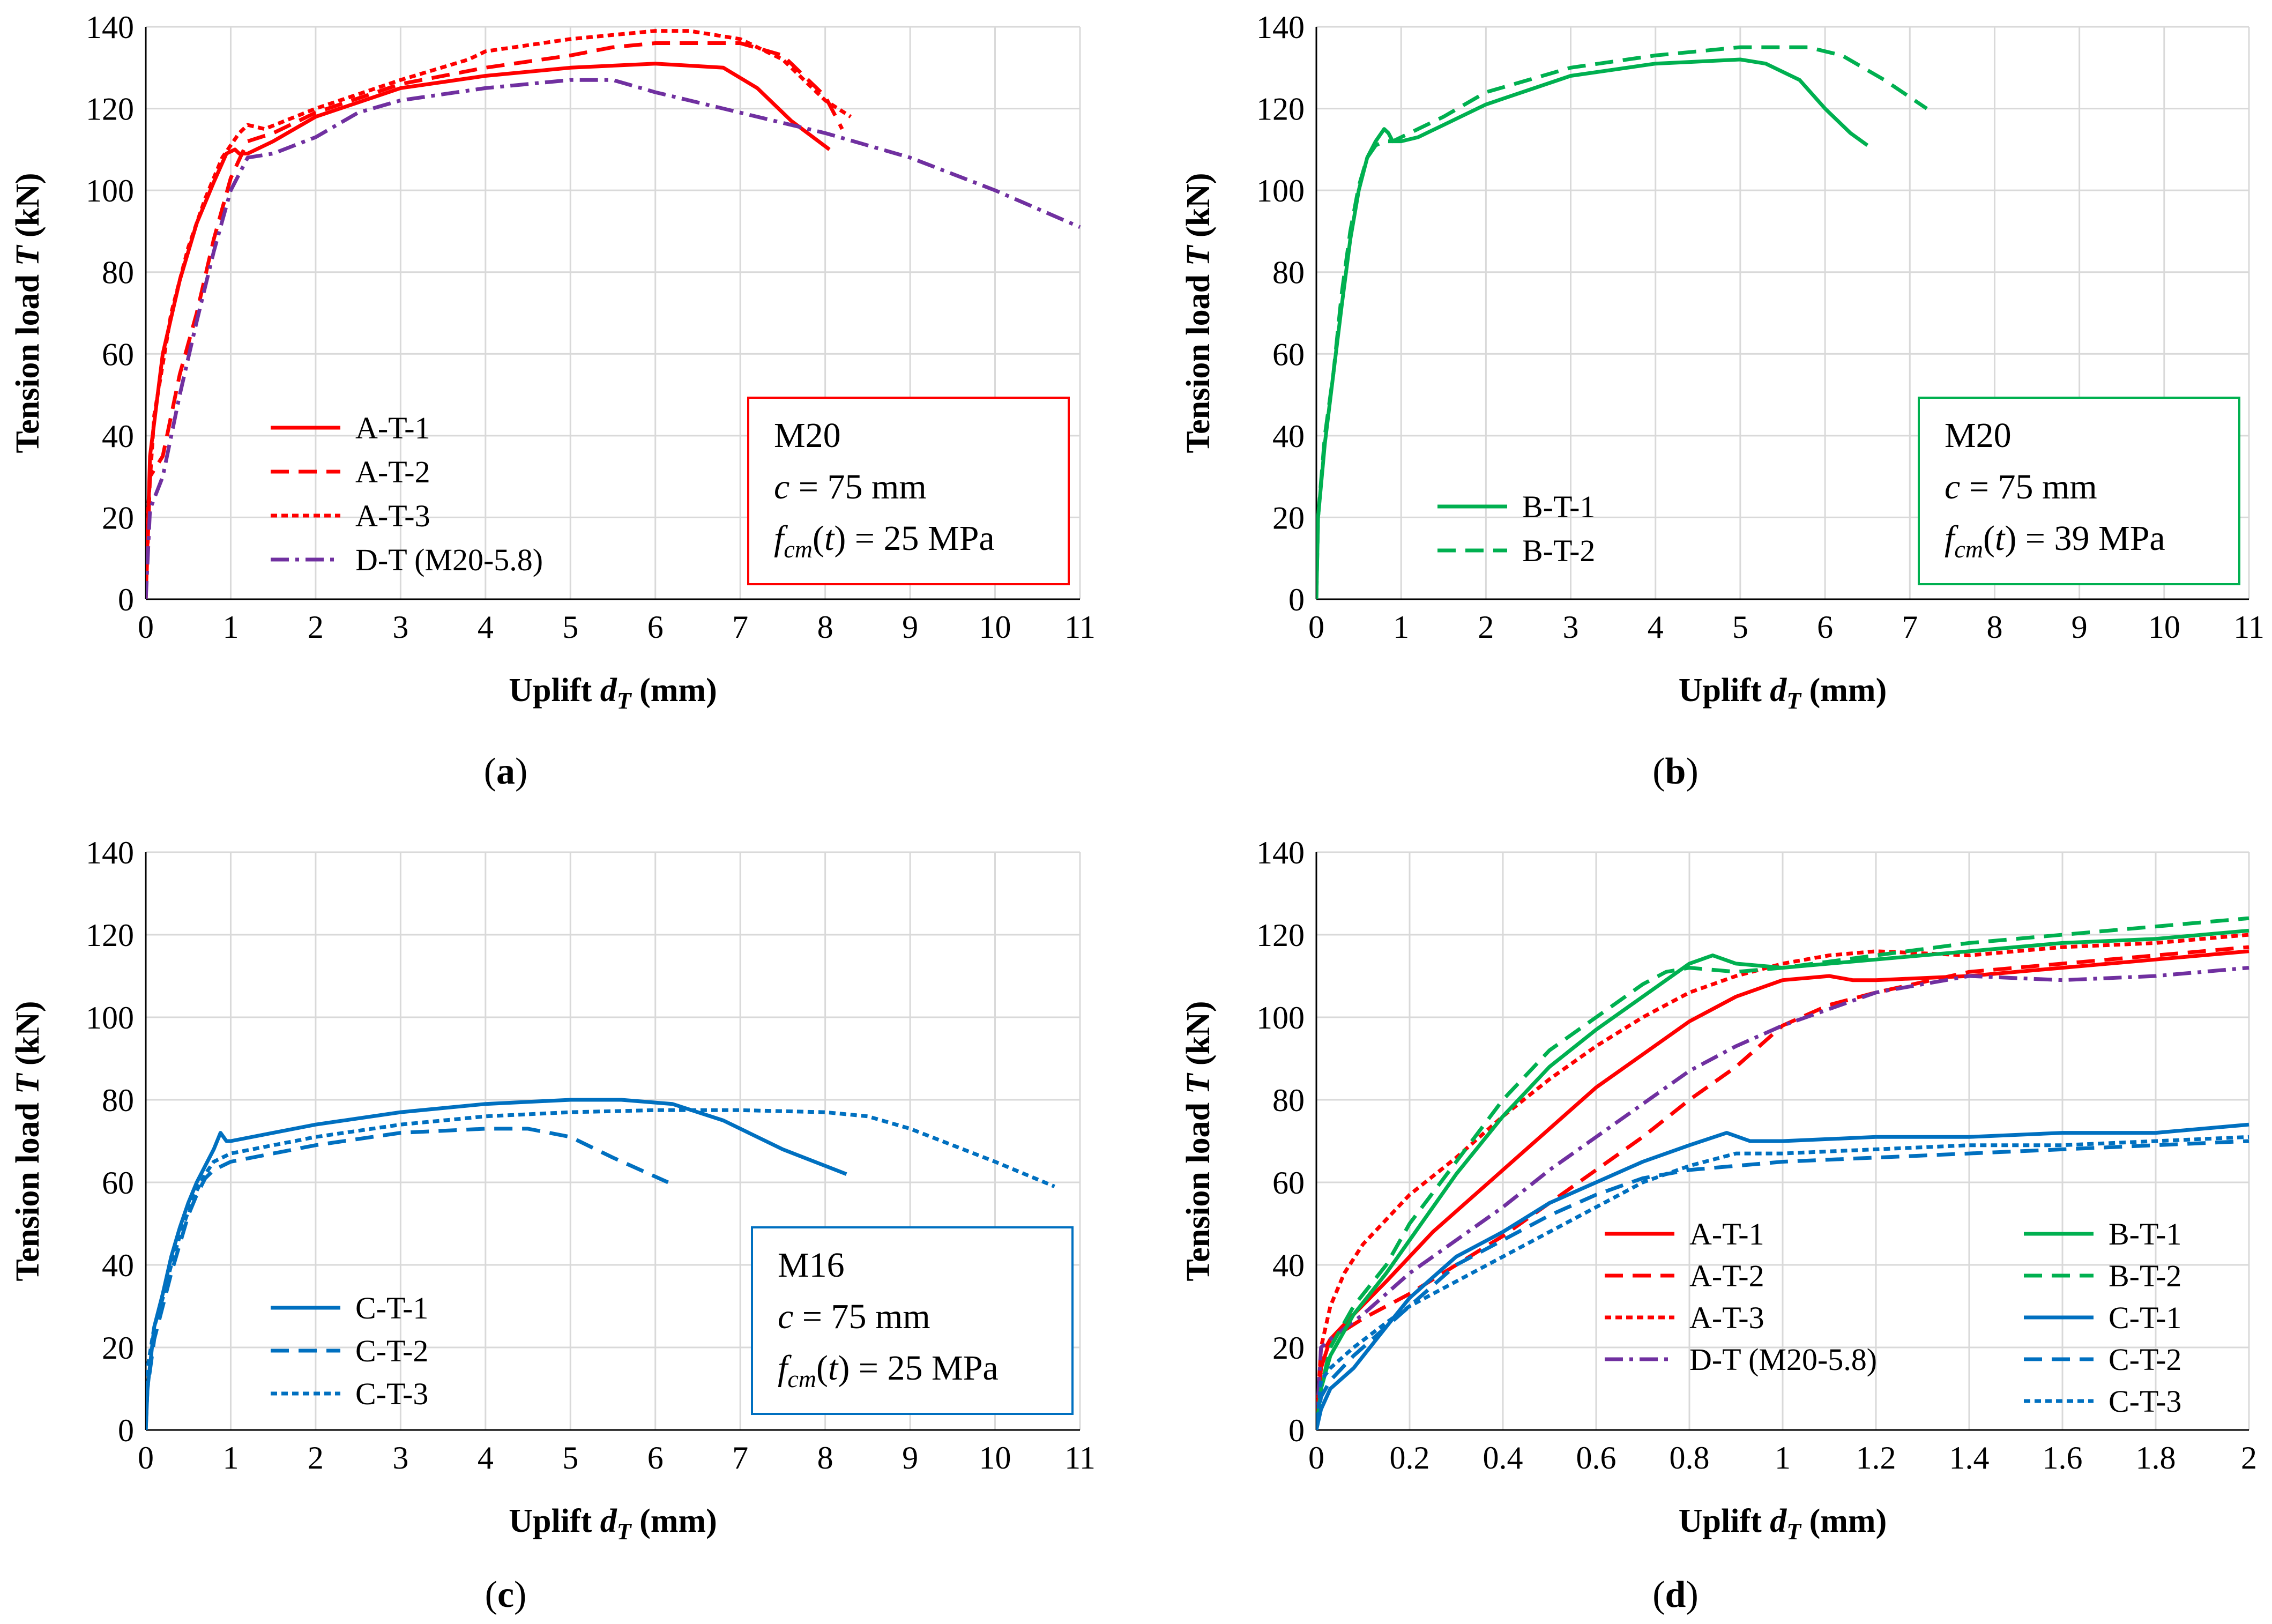 The image size is (2272, 1624). What do you see at coordinates (1876, 1458) in the screenshot?
I see `x-tick-label: 1.2` at bounding box center [1876, 1458].